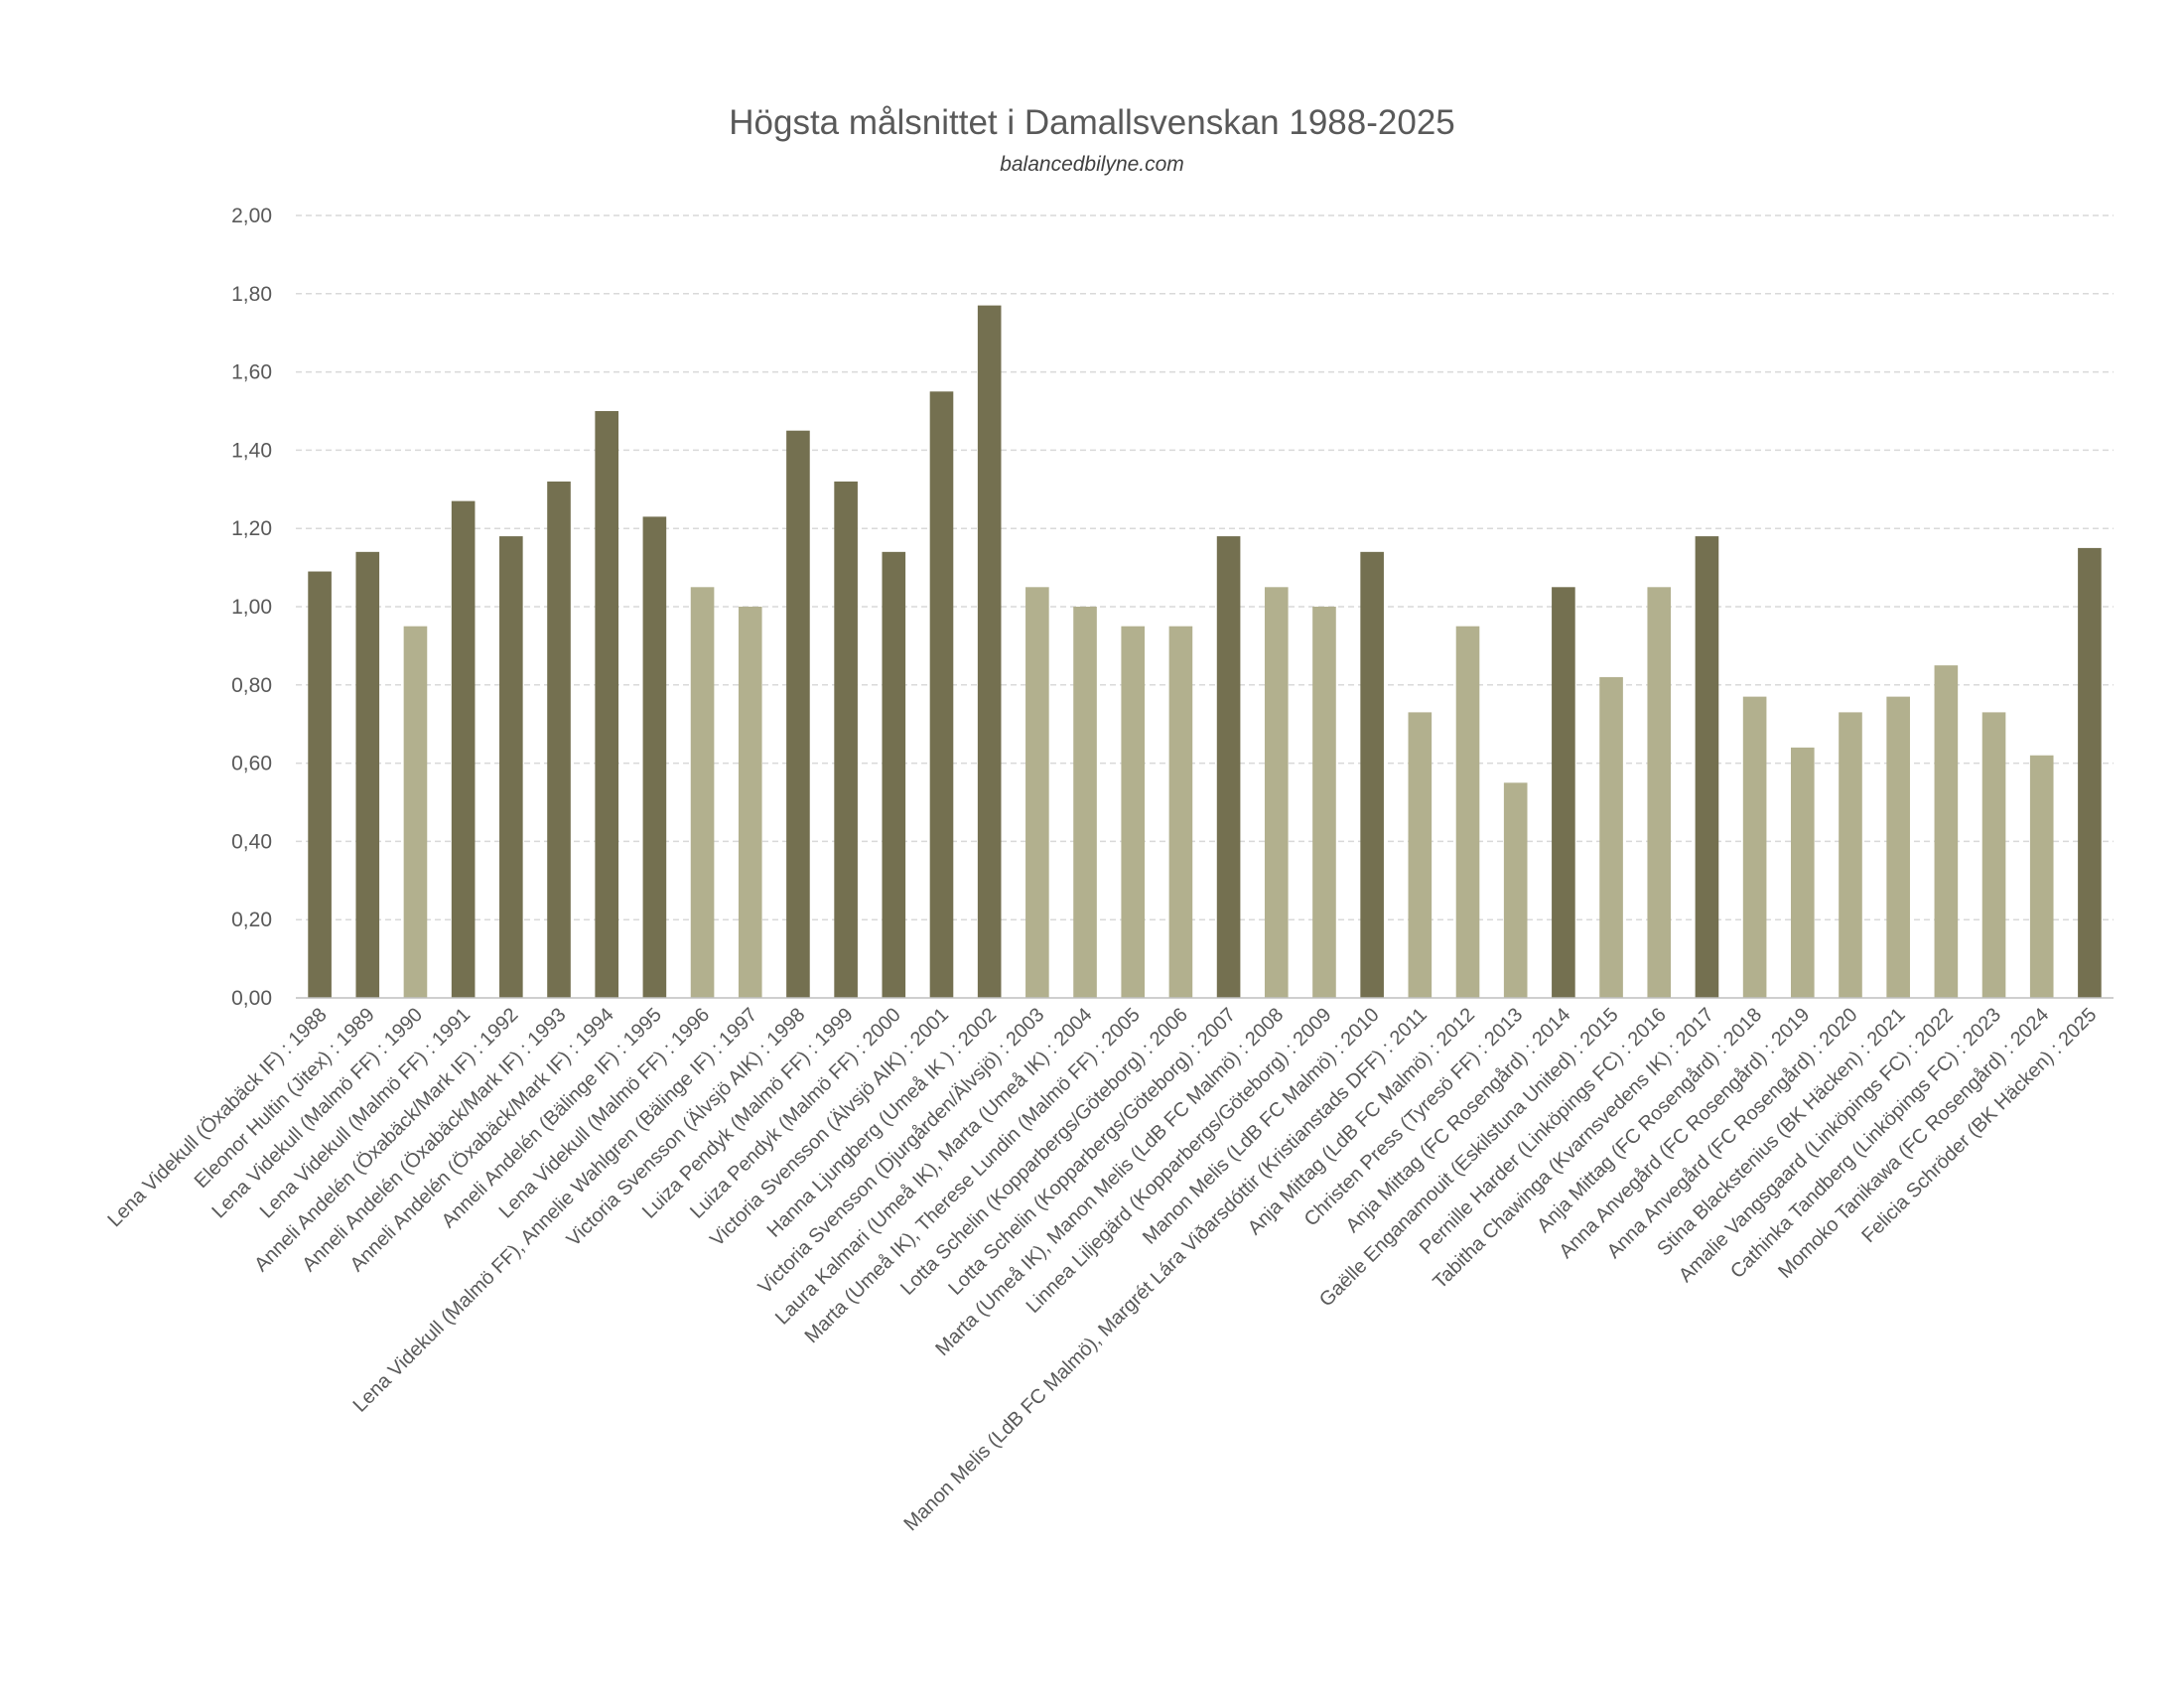  Describe the element at coordinates (251, 998) in the screenshot. I see `y-tick-label: 0,00` at that location.